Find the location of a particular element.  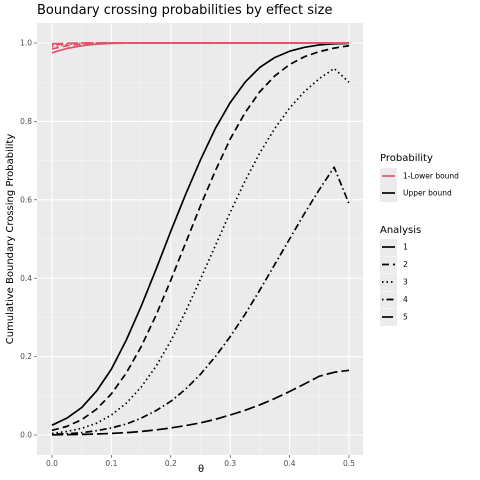

y-axis-title: Cumulative Boundary Crossing Probability is located at coordinates (10, 239).